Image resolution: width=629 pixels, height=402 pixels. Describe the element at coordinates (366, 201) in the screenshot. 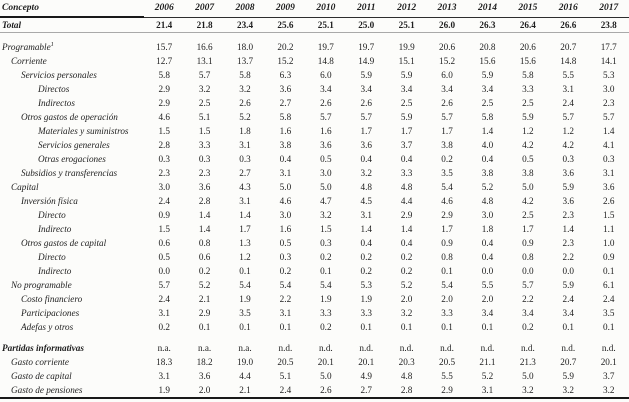

I see `cell-value: 4.5` at that location.